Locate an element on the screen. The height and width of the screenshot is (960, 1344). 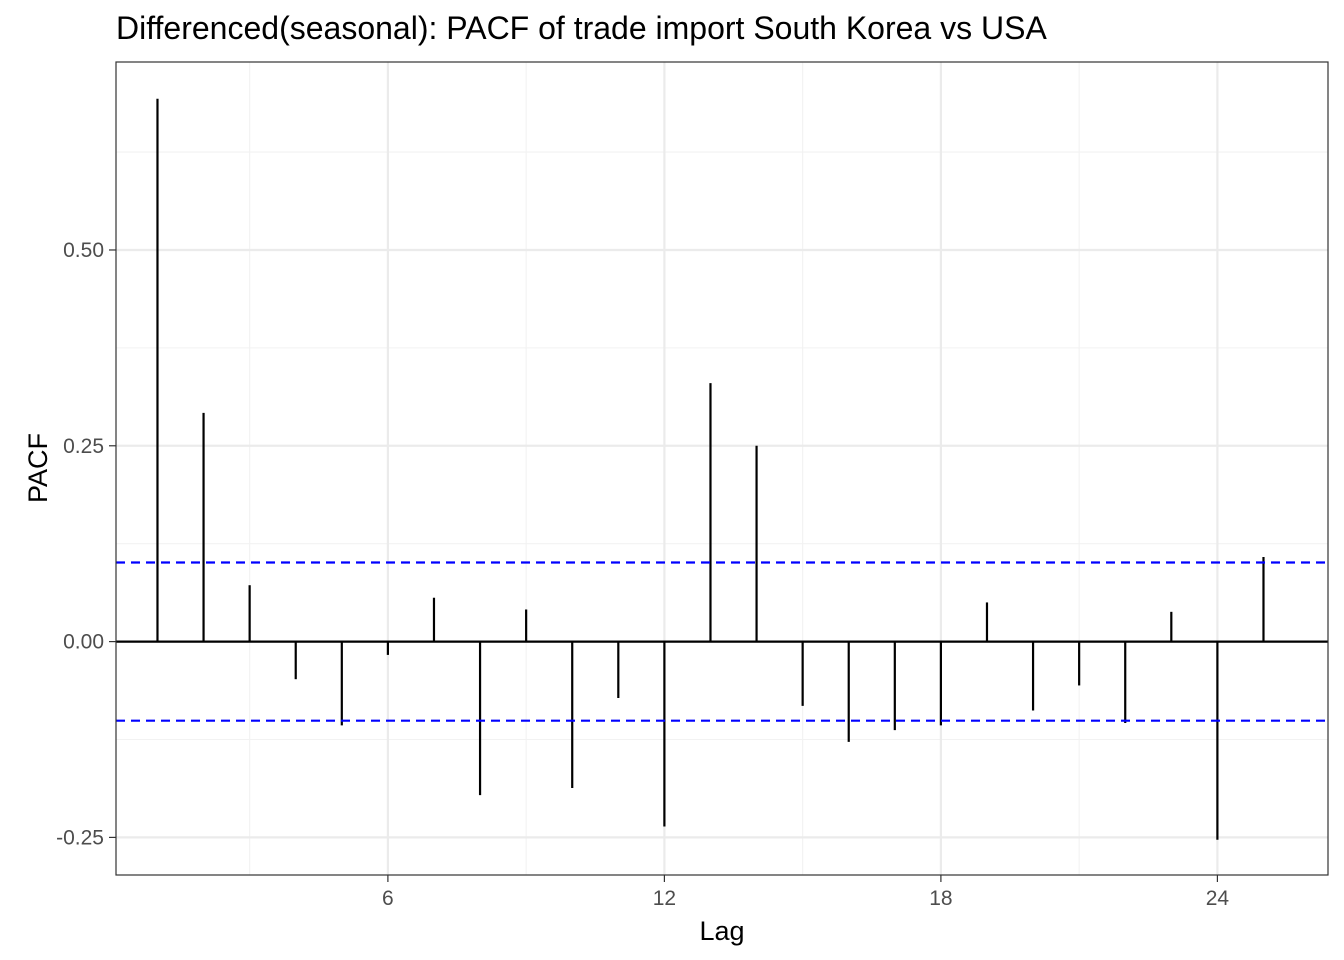
y-axis-ticks: -0.25 0.00 0.25 0.50 is located at coordinates (86, 544).